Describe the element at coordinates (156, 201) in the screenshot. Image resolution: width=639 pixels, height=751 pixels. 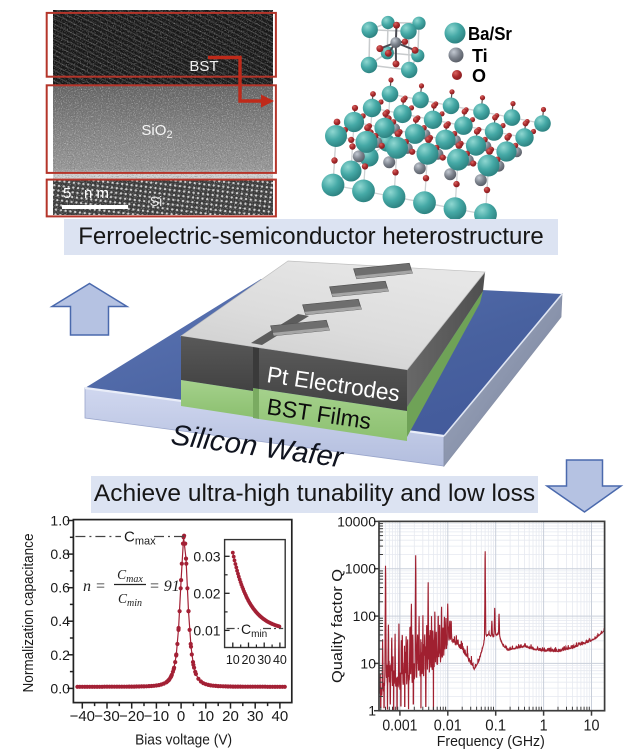
I see `svg-text: Si` at that location.